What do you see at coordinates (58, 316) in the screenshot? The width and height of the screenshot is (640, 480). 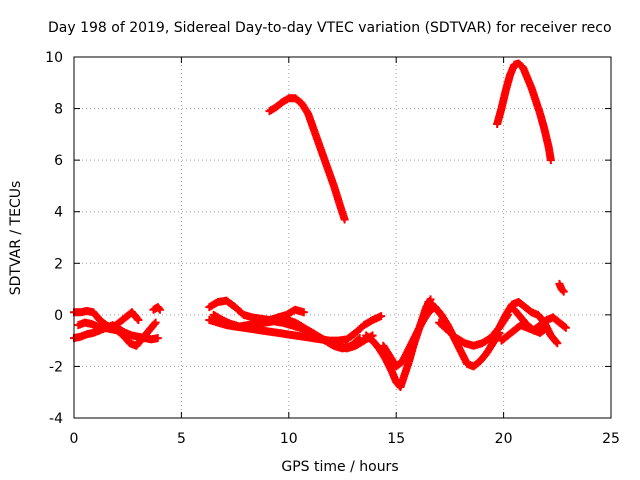 I see `y-tick-label: 0` at bounding box center [58, 316].